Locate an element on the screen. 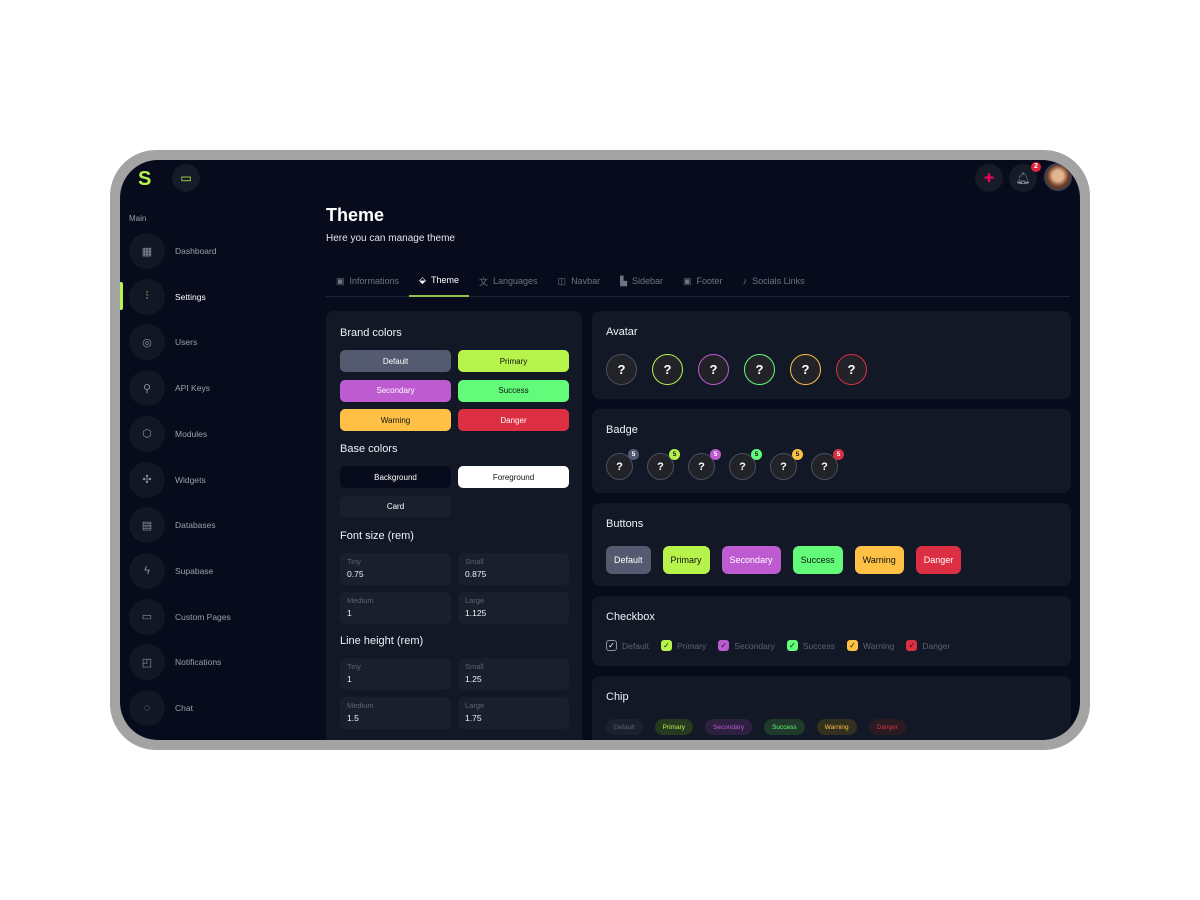 The height and width of the screenshot is (900, 1200). badge-avatar-danger: ? 5 is located at coordinates (827, 464).